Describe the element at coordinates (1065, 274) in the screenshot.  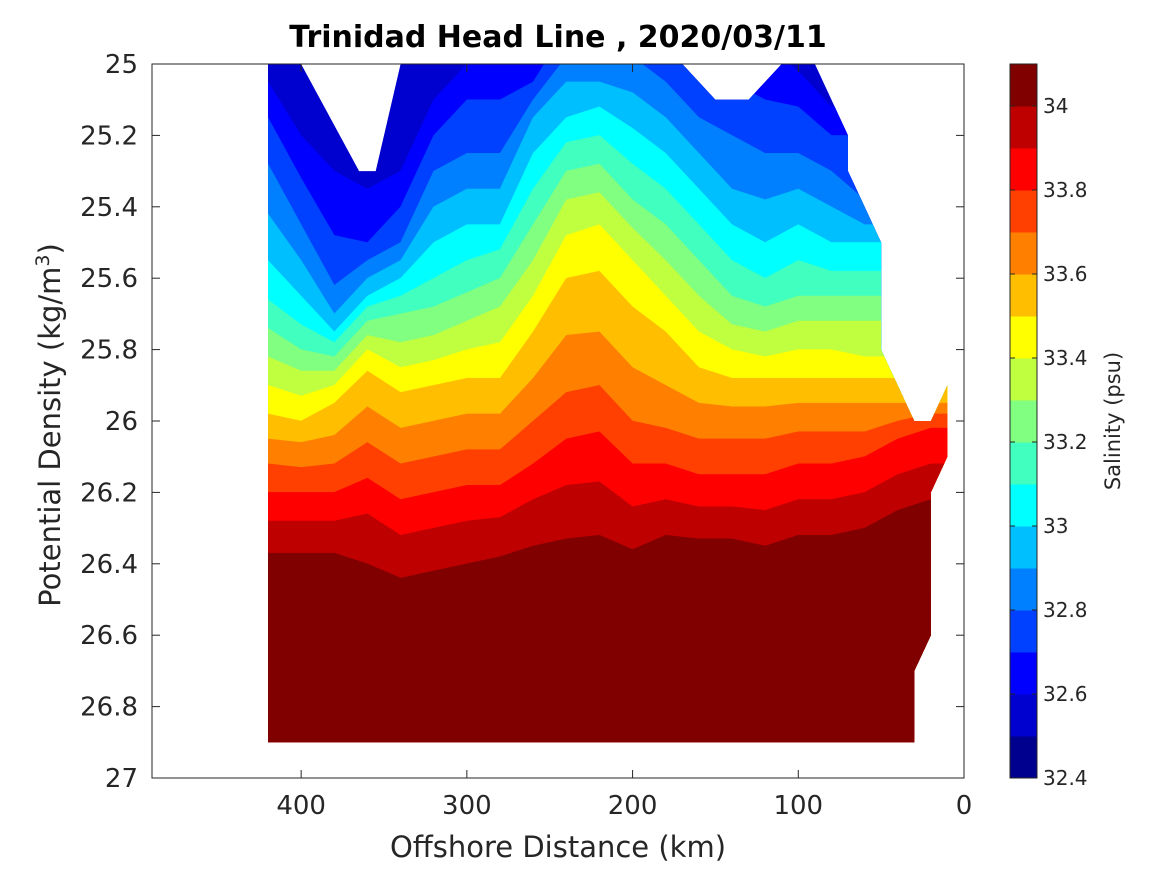
I see `colorbar-tick-label: 33.6` at that location.